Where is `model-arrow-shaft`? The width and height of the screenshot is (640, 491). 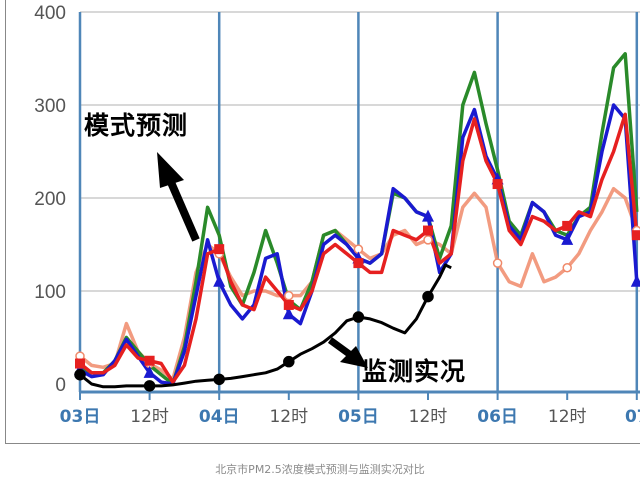
model-arrow-shaft is located at coordinates (183, 210).